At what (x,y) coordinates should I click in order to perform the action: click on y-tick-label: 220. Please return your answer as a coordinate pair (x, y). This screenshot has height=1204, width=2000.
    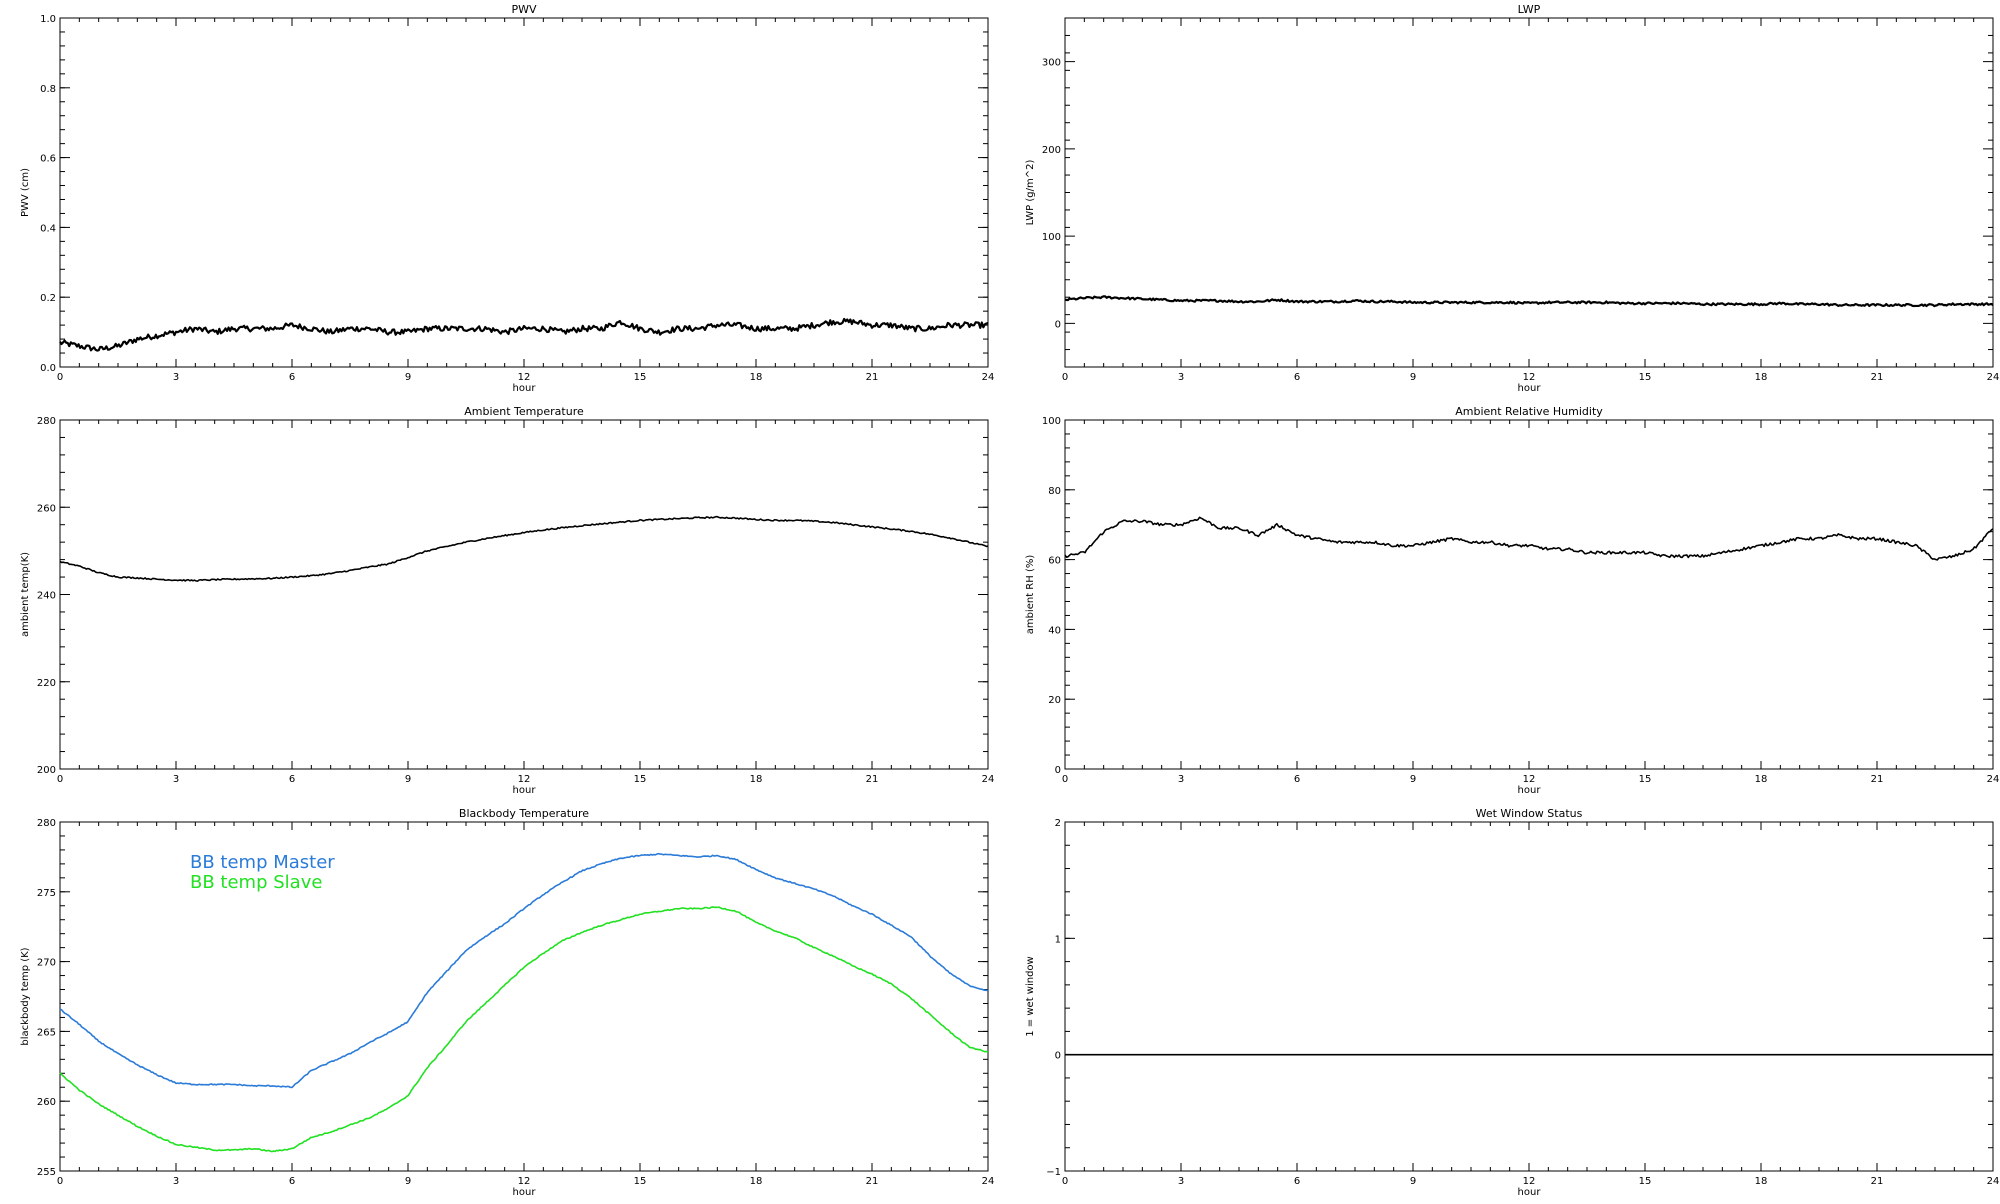
    Looking at the image, I should click on (46, 683).